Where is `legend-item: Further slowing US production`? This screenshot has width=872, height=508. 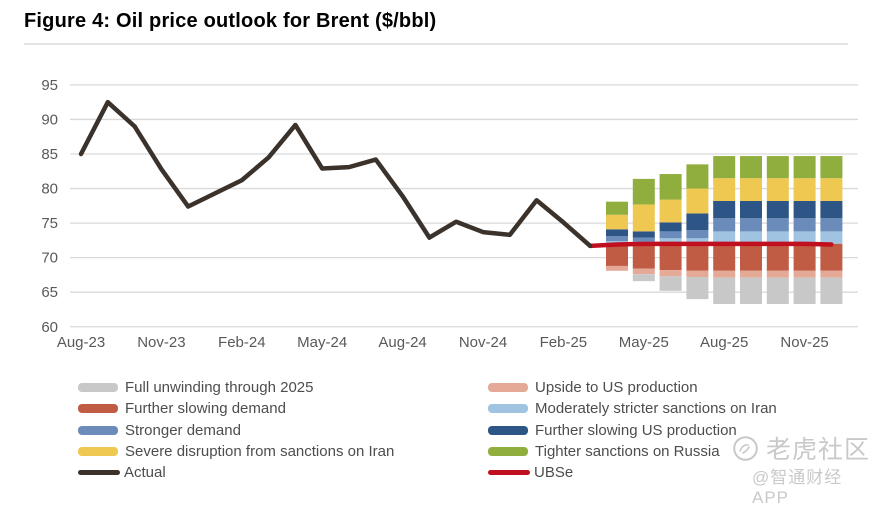
legend-item: Further slowing US production is located at coordinates (632, 430).